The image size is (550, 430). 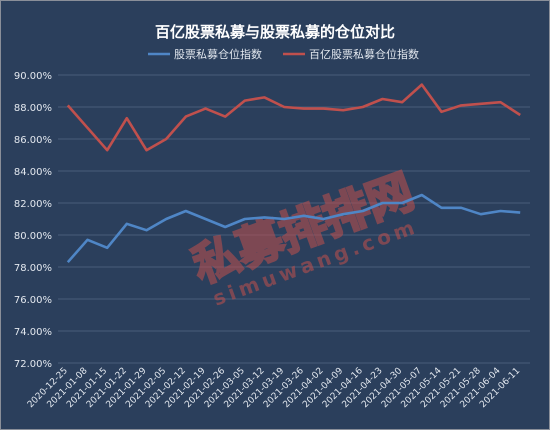 I want to click on y-tick-label: 80.00%, so click(x=33, y=236).